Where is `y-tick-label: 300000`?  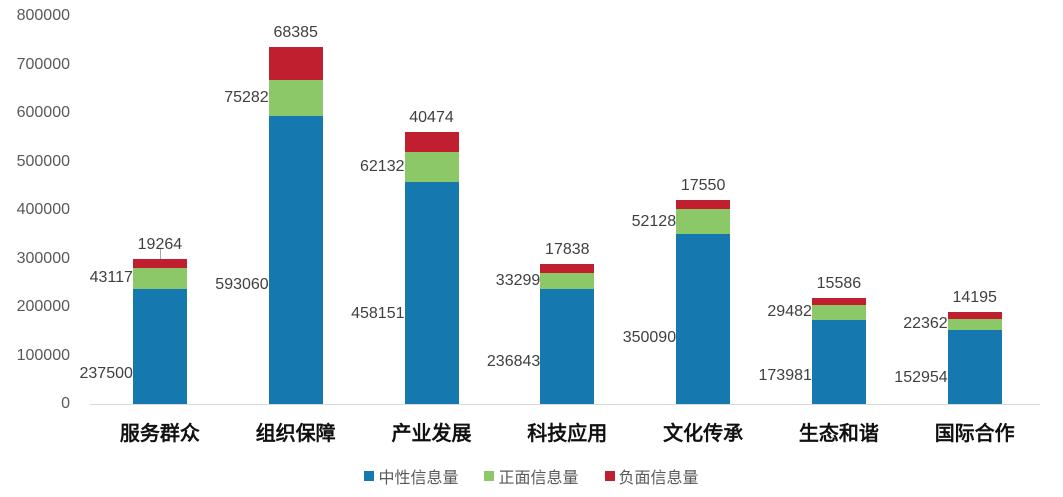 y-tick-label: 300000 is located at coordinates (43, 258).